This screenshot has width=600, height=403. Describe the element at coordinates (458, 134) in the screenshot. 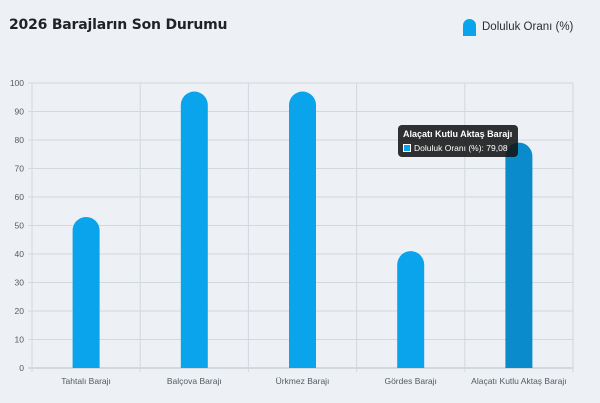

I see `tooltip-title: Alaçatı Kutlu Aktaş Barajı` at that location.